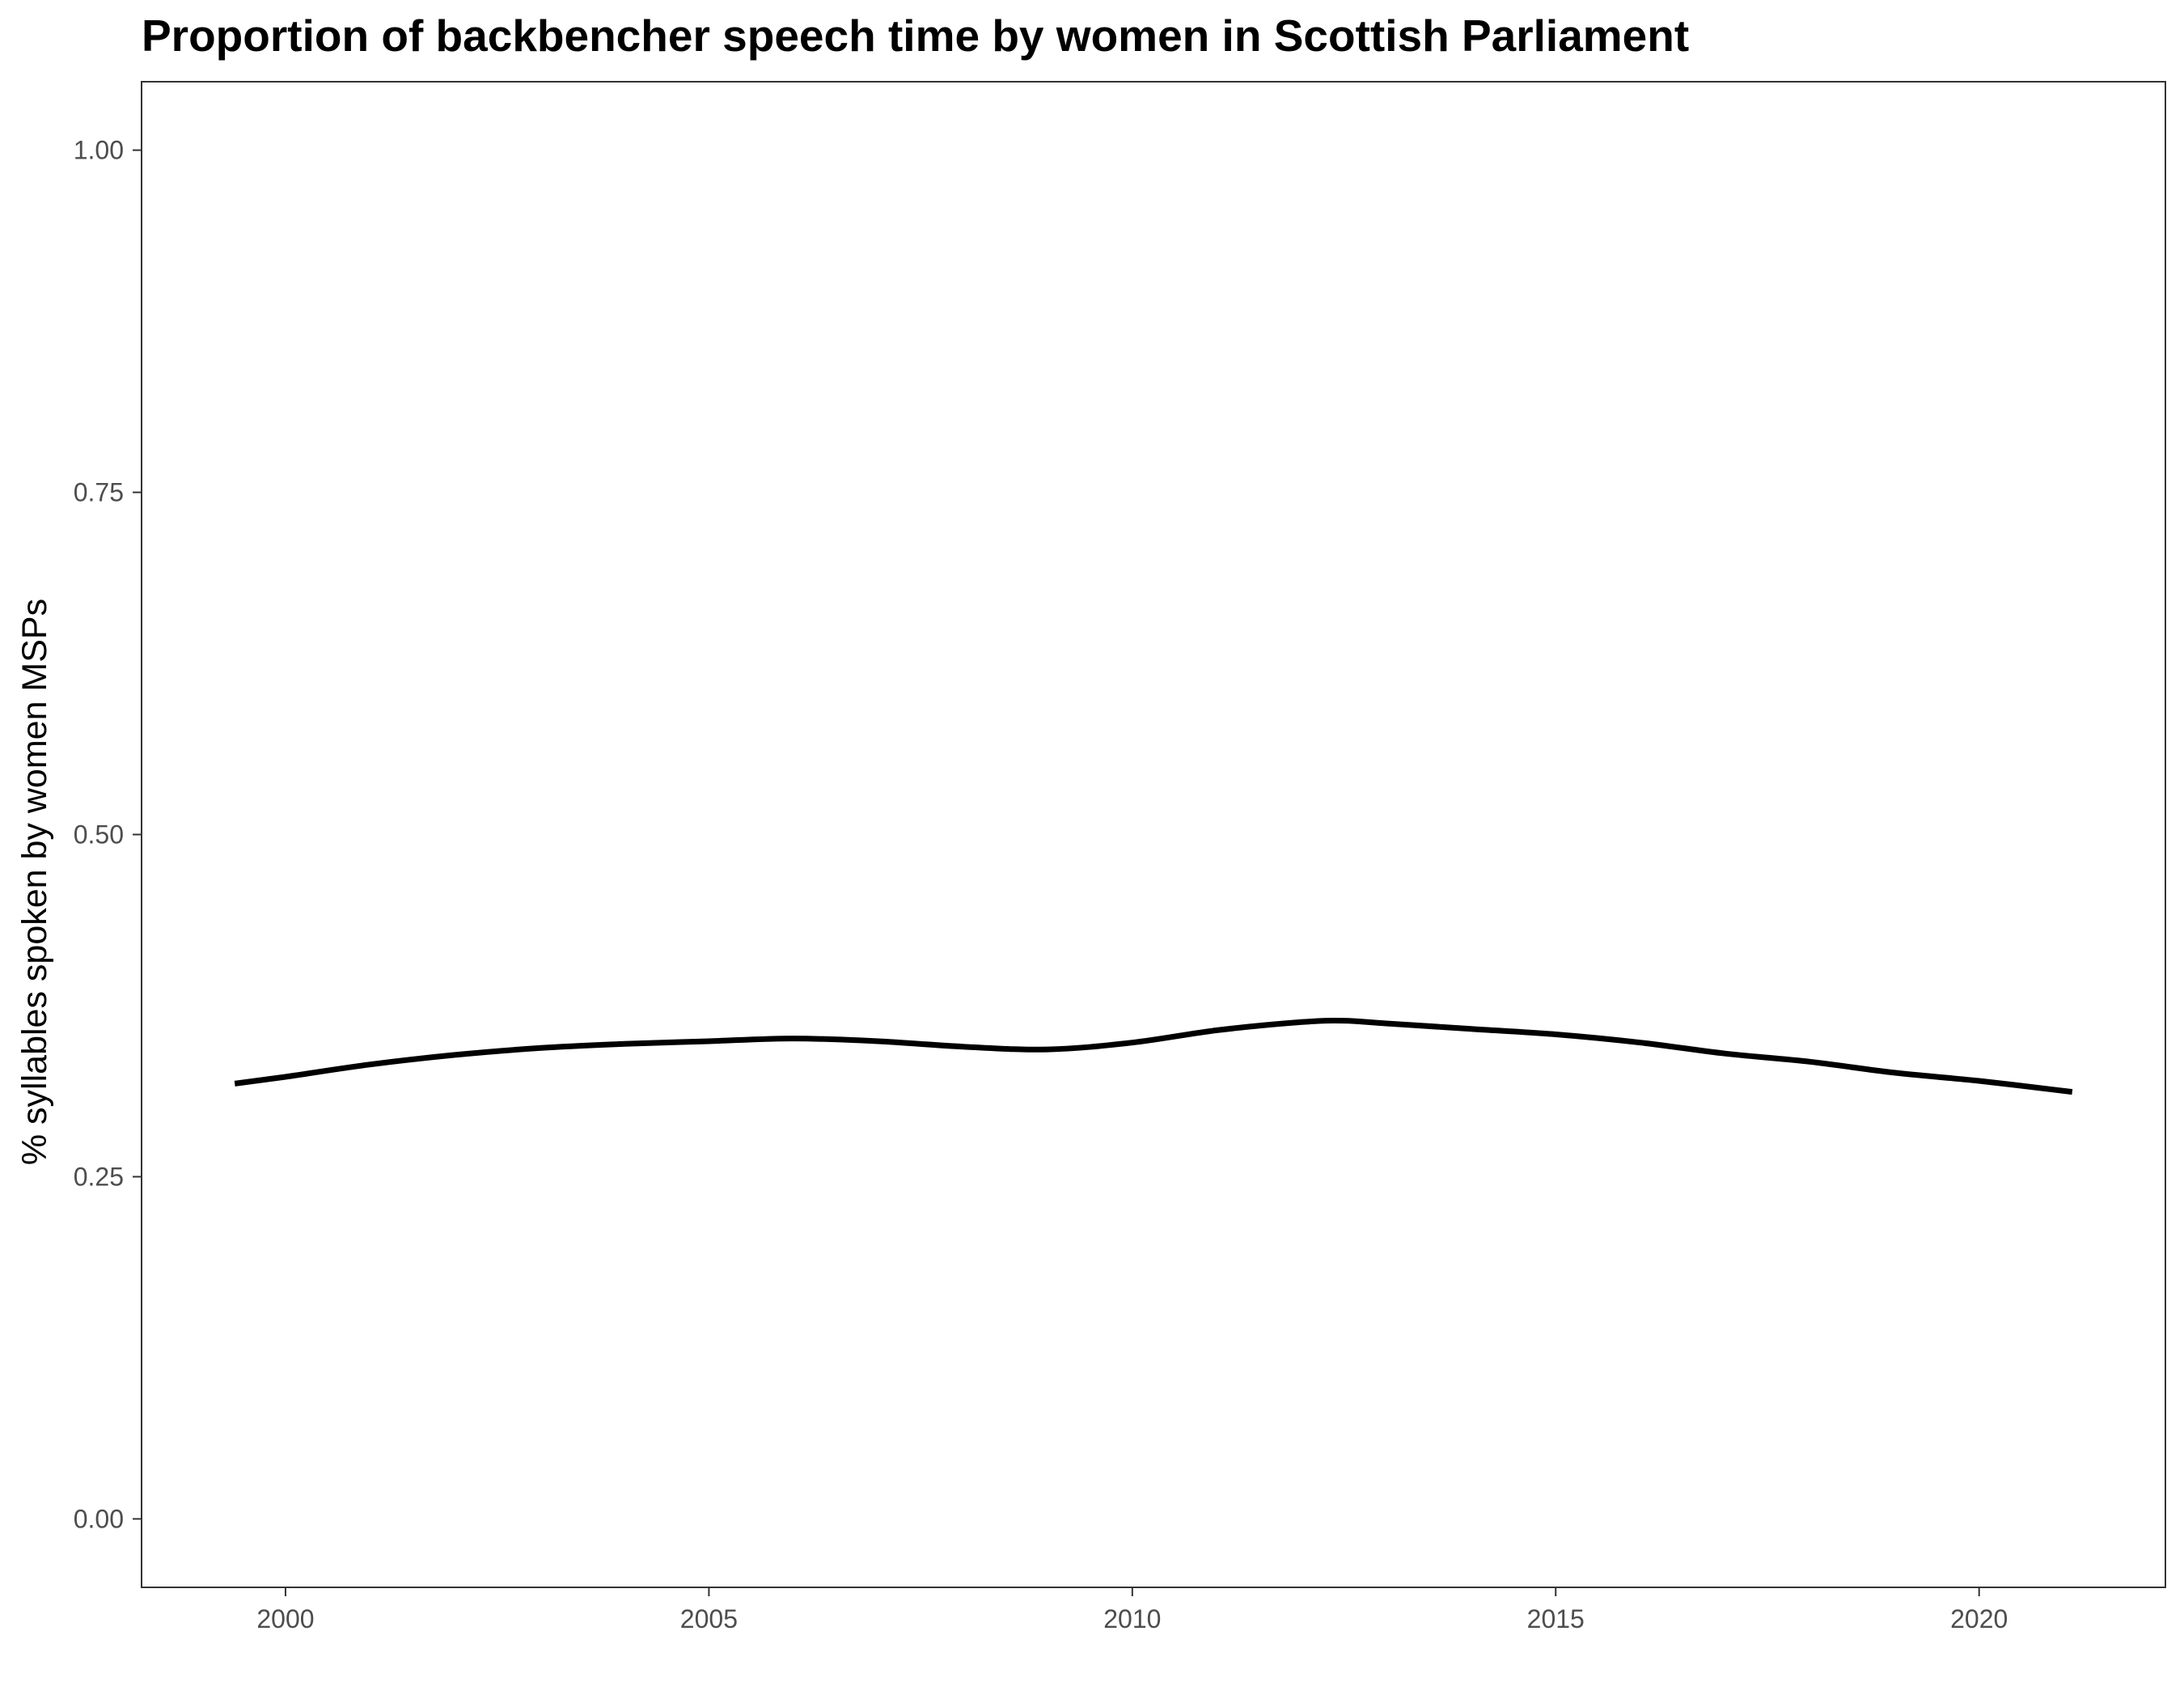 The height and width of the screenshot is (1699, 2184). What do you see at coordinates (99, 1176) in the screenshot?
I see `y-tick-label: 0.25` at bounding box center [99, 1176].